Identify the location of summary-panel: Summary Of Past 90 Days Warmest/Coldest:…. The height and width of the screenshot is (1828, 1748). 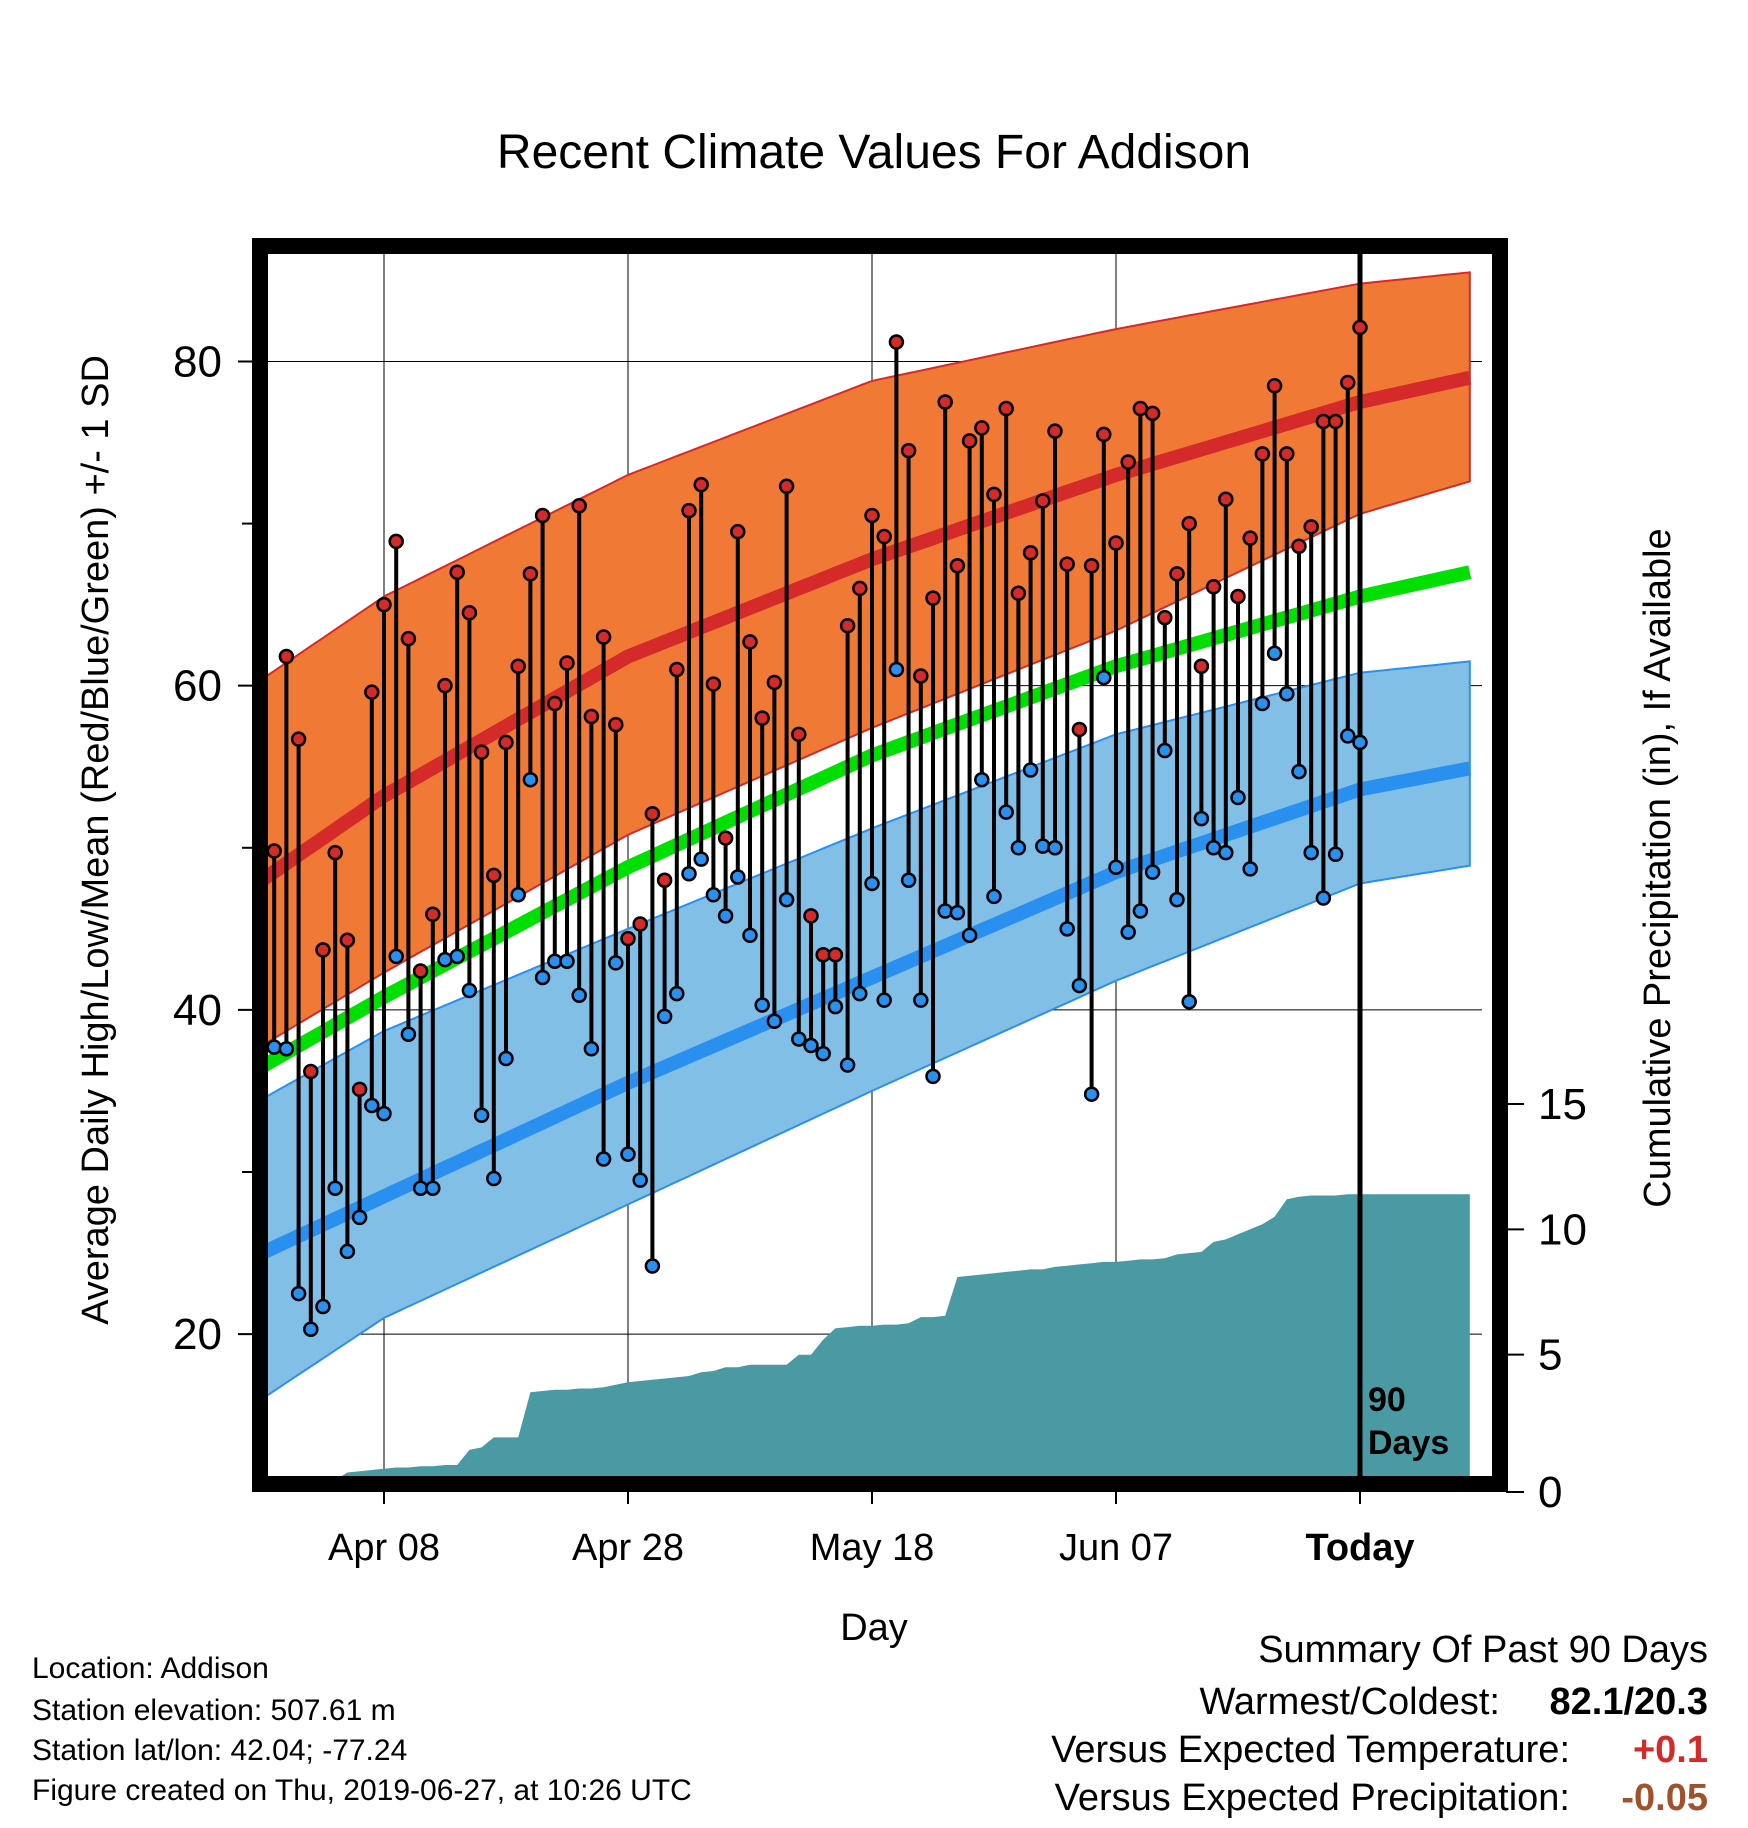
(1379, 1724).